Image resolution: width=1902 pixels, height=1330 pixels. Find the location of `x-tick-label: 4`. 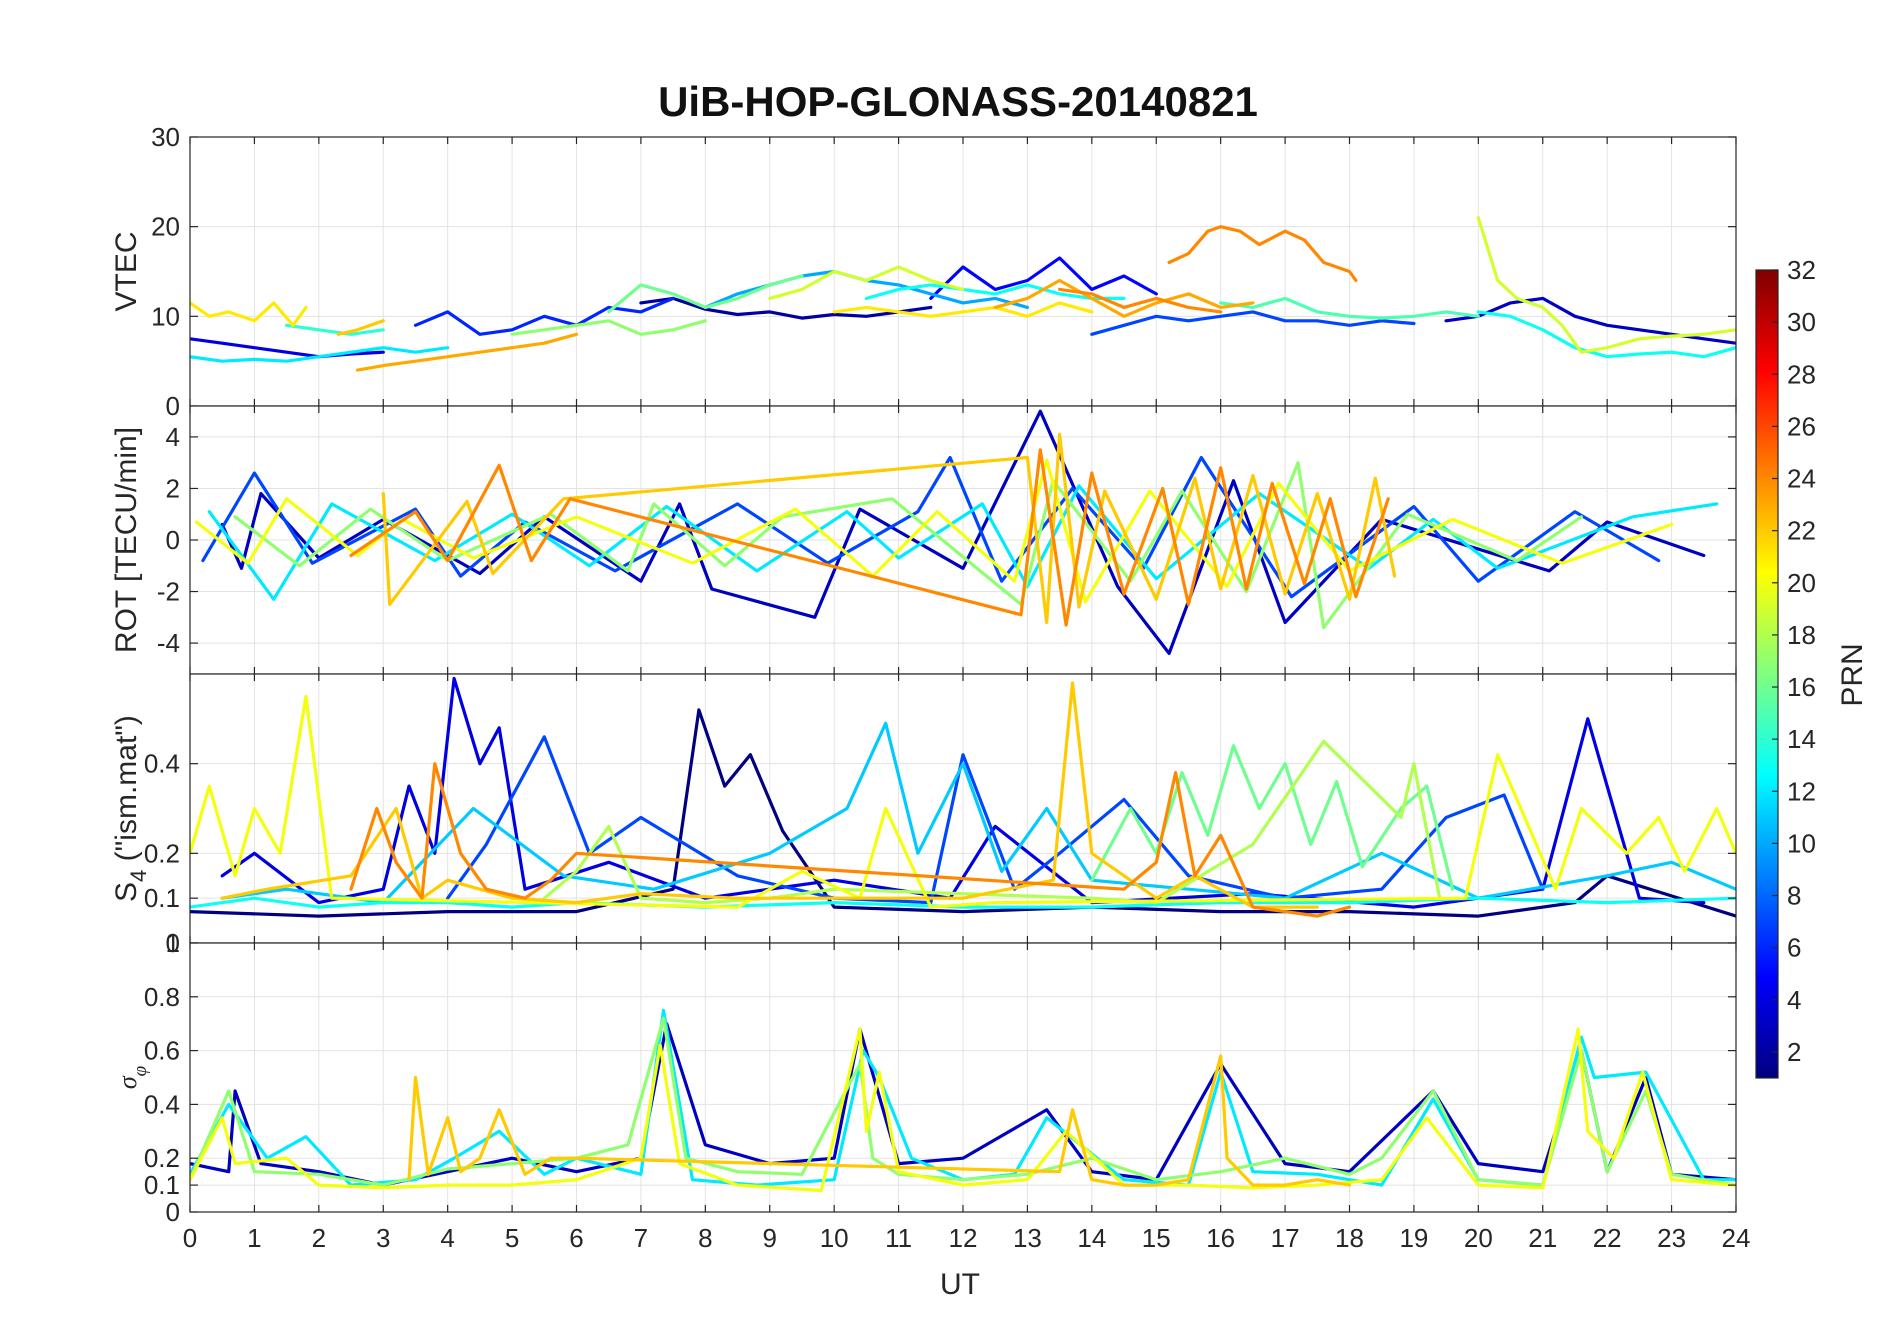

x-tick-label: 4 is located at coordinates (447, 1238).